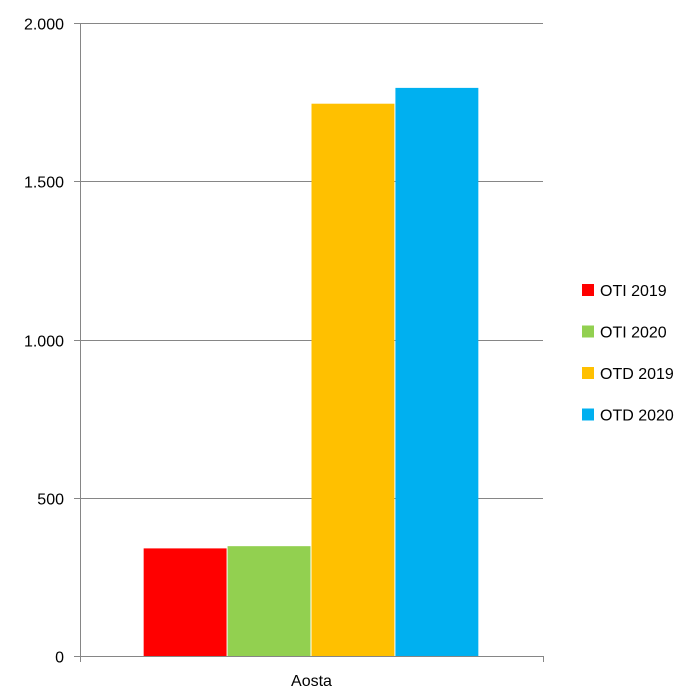 This screenshot has height=690, width=687. I want to click on bar-otd-2020, so click(437, 371).